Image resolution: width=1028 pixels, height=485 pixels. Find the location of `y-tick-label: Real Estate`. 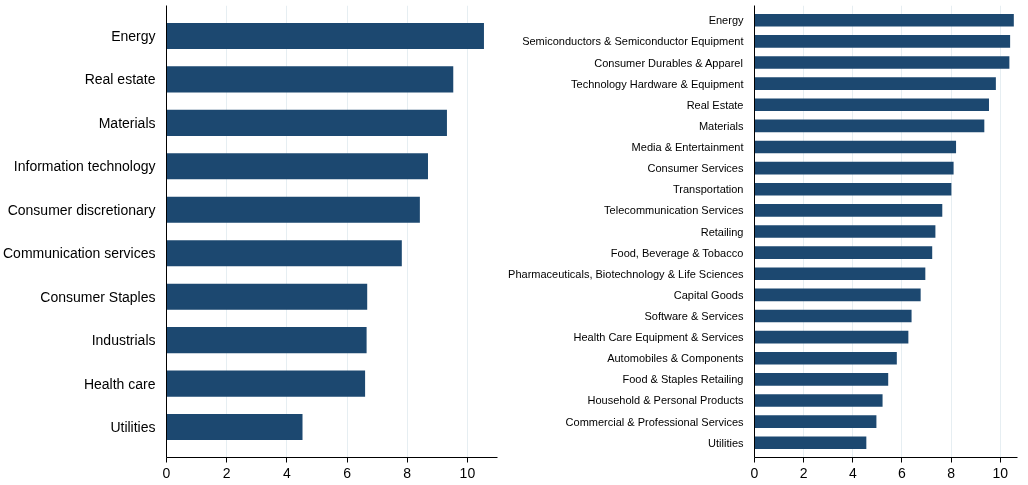

y-tick-label: Real Estate is located at coordinates (715, 104).